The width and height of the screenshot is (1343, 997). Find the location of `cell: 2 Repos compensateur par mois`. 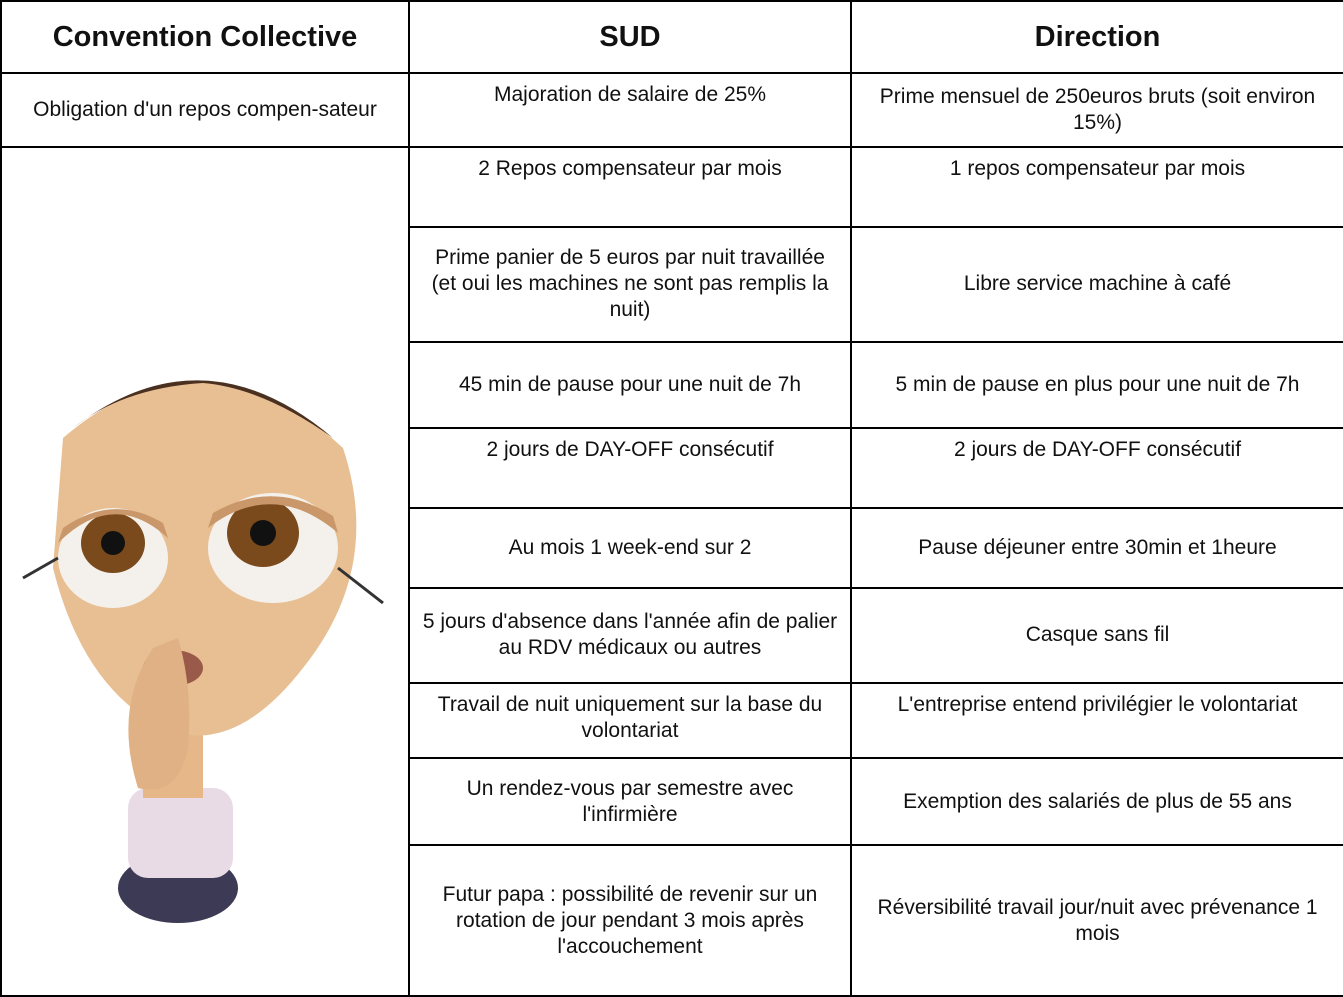

cell: 2 Repos compensateur par mois is located at coordinates (630, 187).